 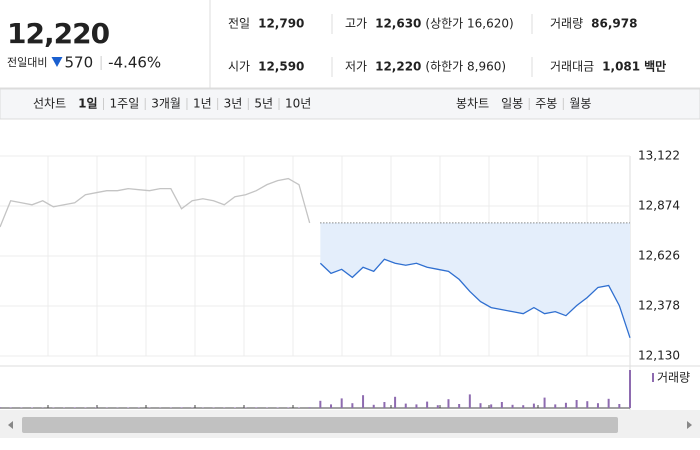 What do you see at coordinates (134, 63) in the screenshot?
I see `change-rate: -4.46%` at bounding box center [134, 63].